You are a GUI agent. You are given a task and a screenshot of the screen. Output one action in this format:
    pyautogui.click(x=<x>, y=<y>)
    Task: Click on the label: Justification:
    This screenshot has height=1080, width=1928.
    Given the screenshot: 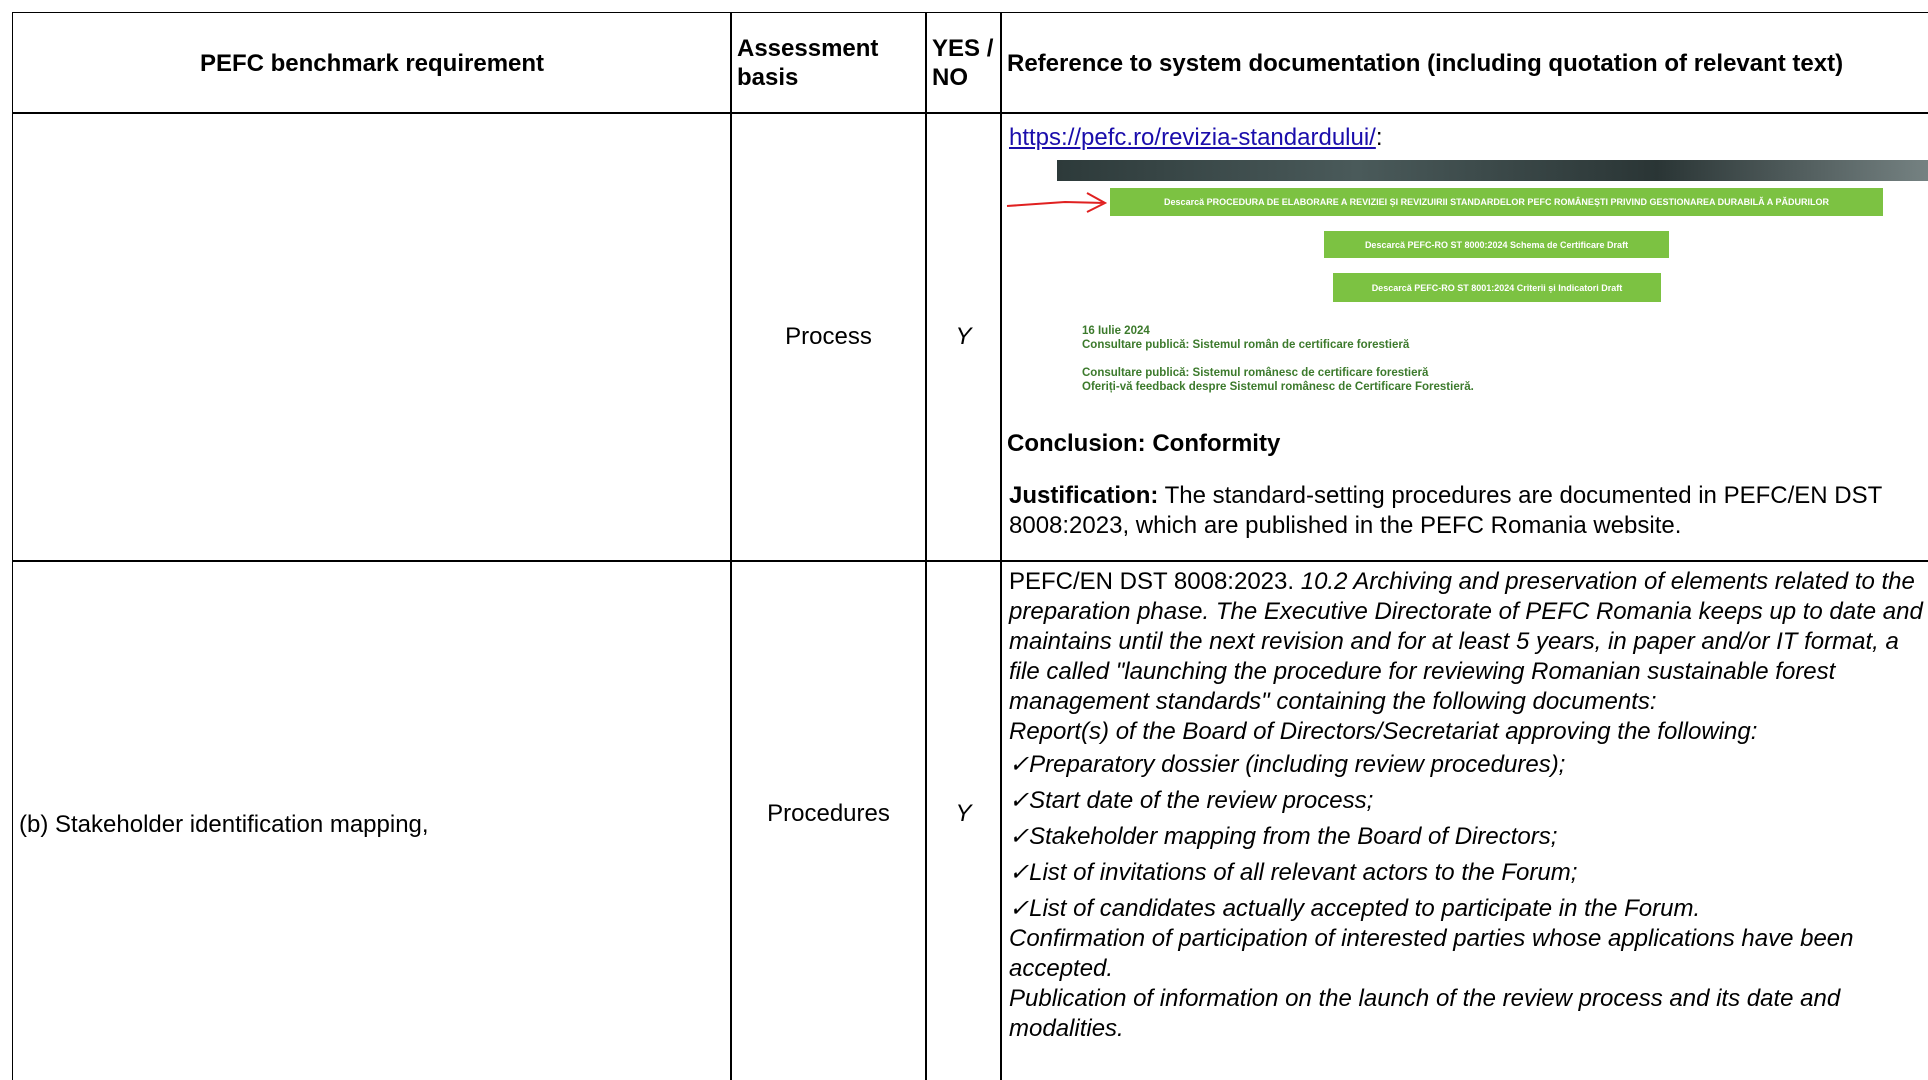 What is the action you would take?
    pyautogui.click(x=1084, y=495)
    